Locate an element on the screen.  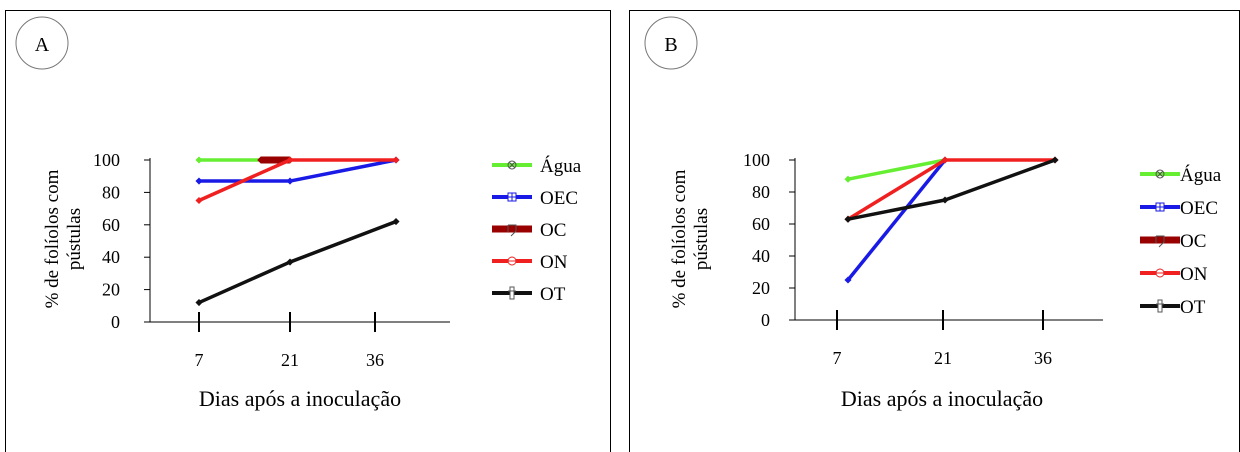
panel-label: B is located at coordinates (670, 45).